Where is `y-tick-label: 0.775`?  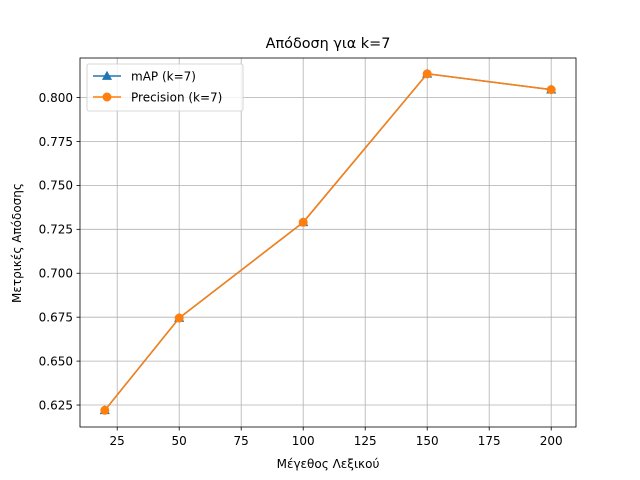 y-tick-label: 0.775 is located at coordinates (56, 142).